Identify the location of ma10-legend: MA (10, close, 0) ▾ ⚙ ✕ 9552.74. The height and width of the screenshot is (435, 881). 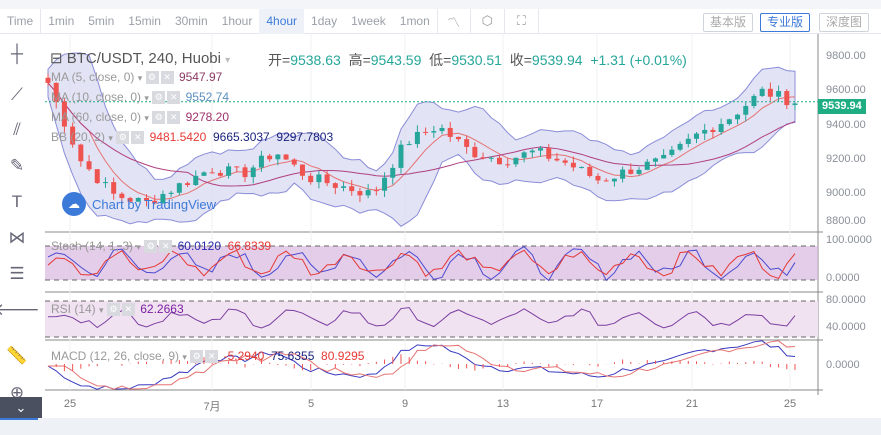
(140, 97).